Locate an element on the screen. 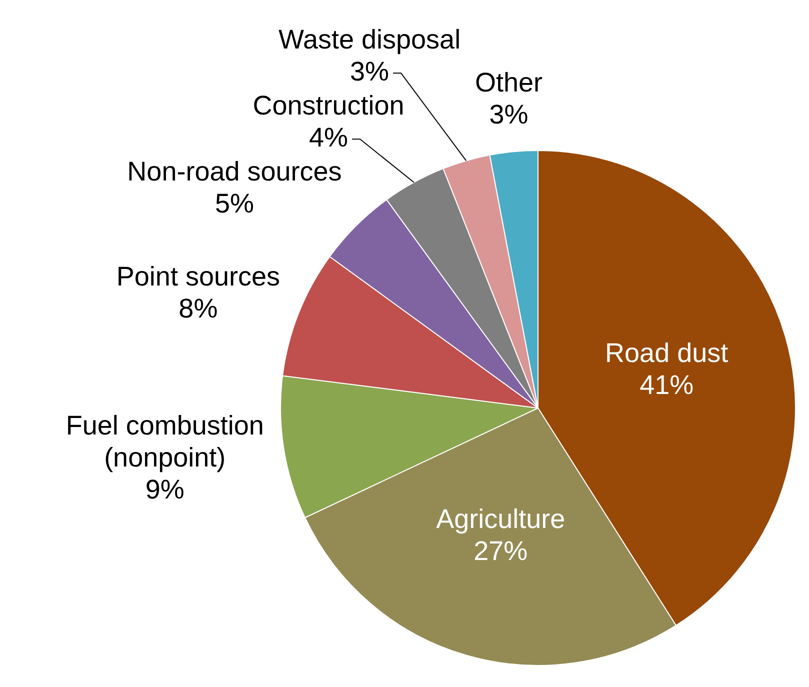 This screenshot has width=809, height=687. data-label: 4% is located at coordinates (328, 137).